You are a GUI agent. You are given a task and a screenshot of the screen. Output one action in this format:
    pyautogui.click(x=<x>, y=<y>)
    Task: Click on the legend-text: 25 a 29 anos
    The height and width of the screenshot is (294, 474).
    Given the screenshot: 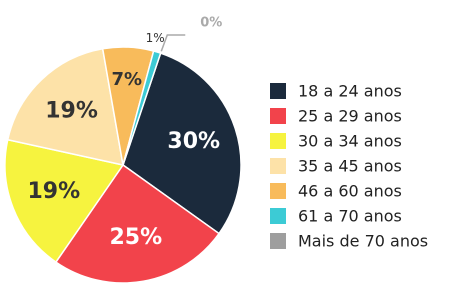 What is the action you would take?
    pyautogui.click(x=350, y=116)
    